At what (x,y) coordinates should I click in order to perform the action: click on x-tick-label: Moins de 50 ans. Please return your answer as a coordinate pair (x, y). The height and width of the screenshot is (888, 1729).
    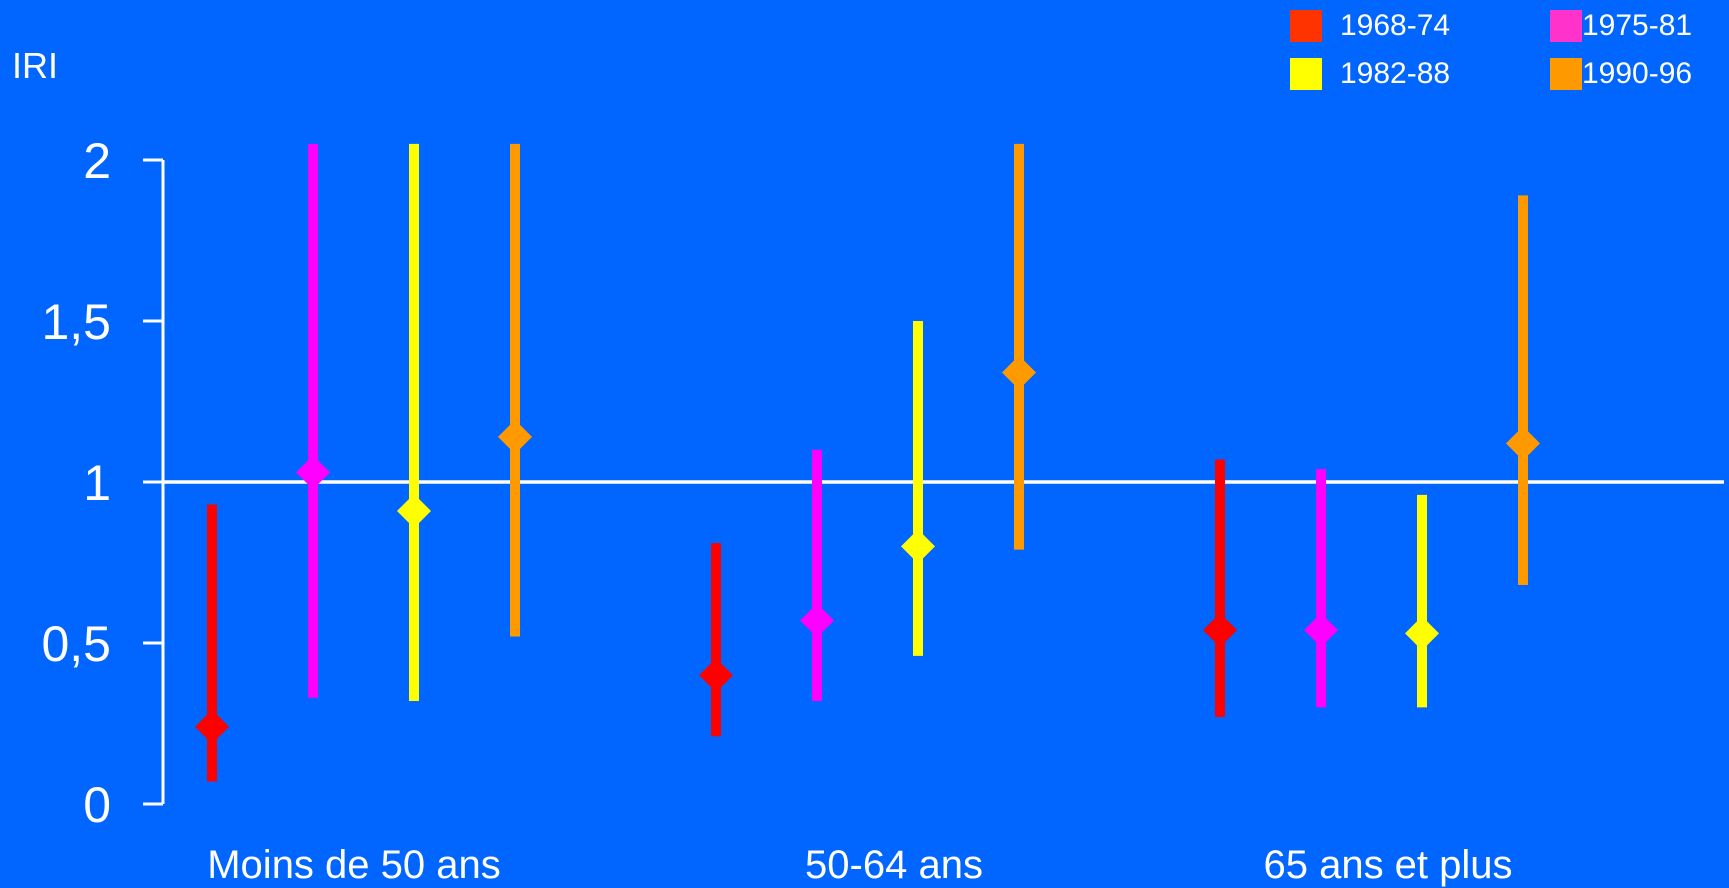
    Looking at the image, I should click on (354, 865).